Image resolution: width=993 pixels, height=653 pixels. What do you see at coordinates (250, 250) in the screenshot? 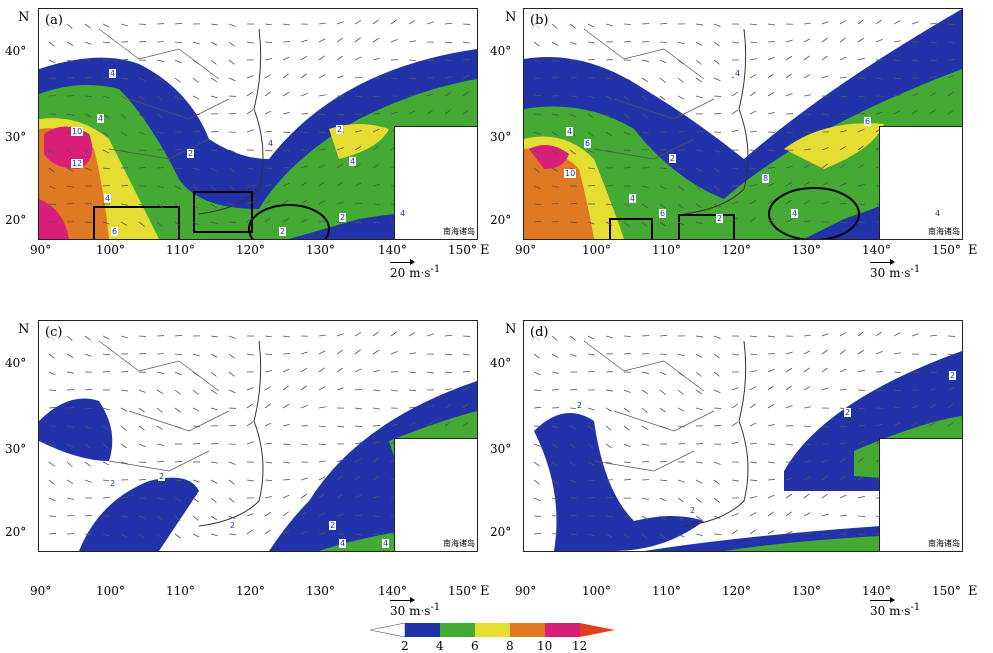
I see `lon-tick-a-120: 120°` at bounding box center [250, 250].